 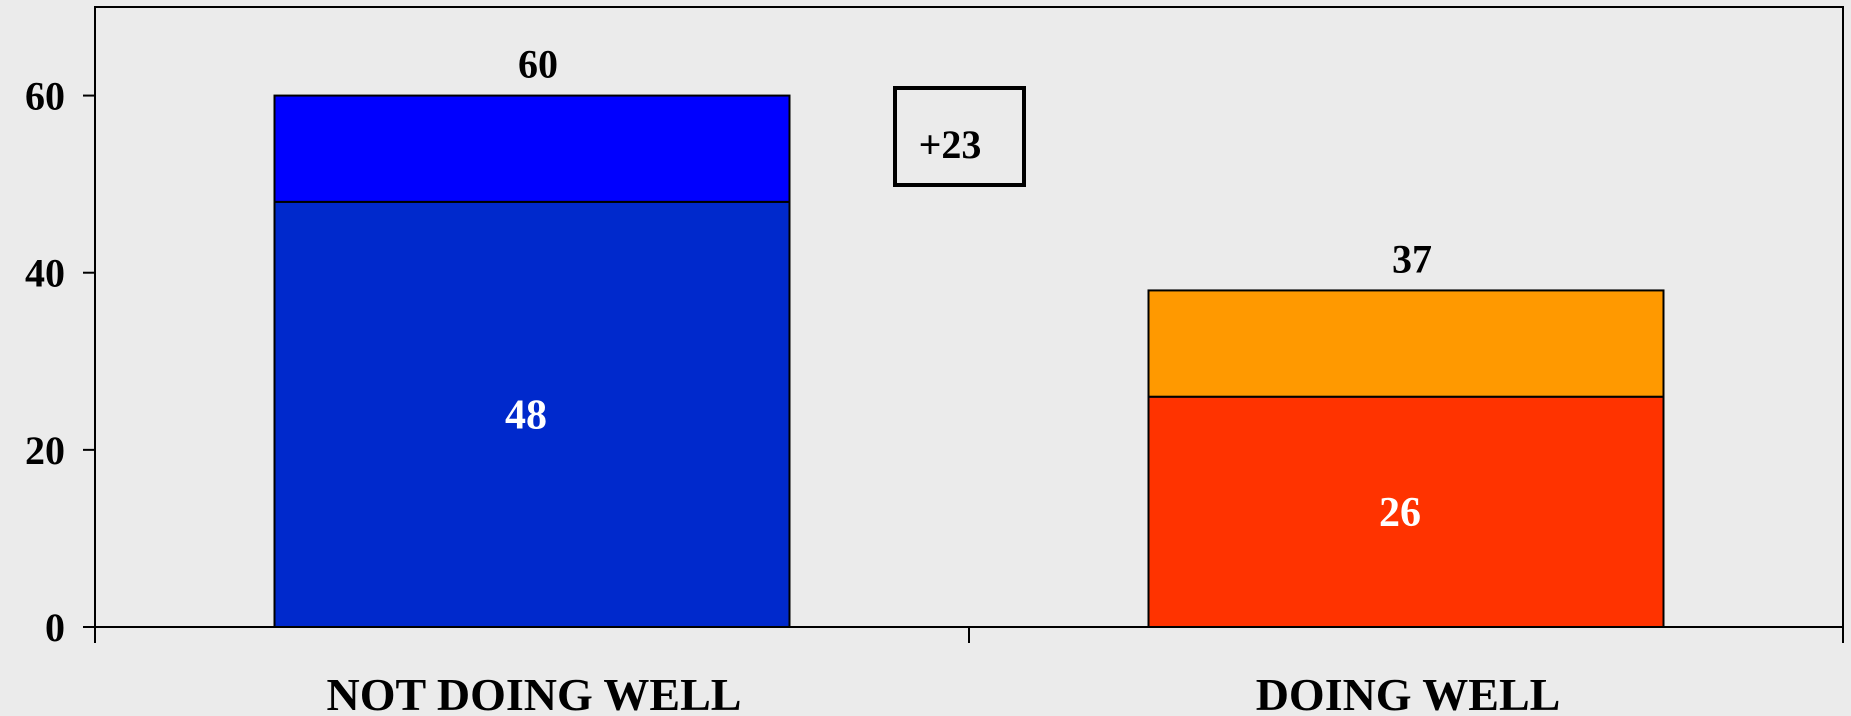 What do you see at coordinates (534, 692) in the screenshot?
I see `x-category-label: NOT DOING WELL` at bounding box center [534, 692].